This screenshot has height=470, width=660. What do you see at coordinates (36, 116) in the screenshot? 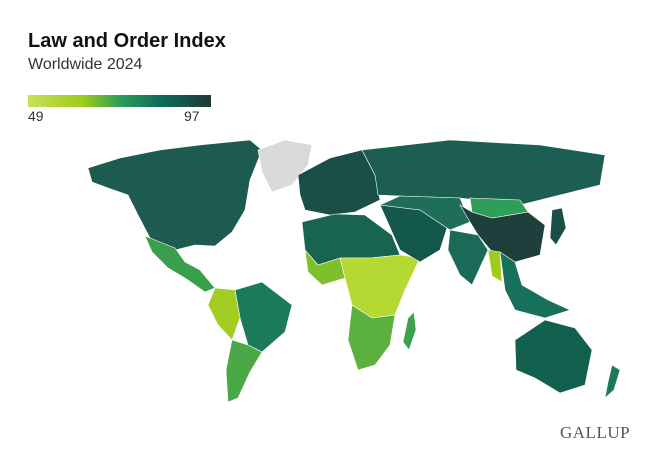
I see `legend-min-label: 49` at bounding box center [36, 116].